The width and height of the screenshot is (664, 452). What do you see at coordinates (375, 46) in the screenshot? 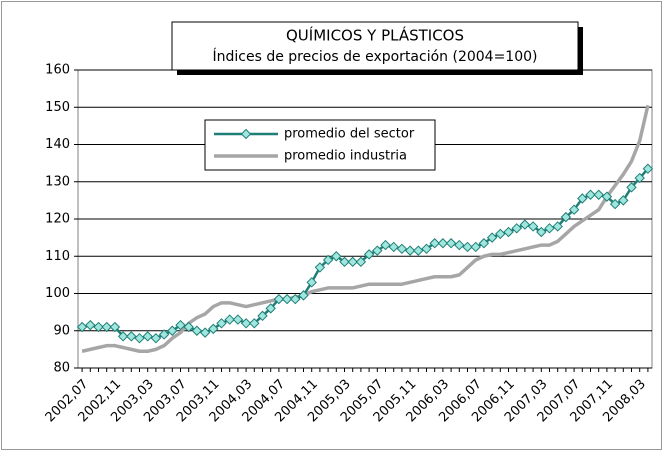
I see `title-box` at bounding box center [375, 46].